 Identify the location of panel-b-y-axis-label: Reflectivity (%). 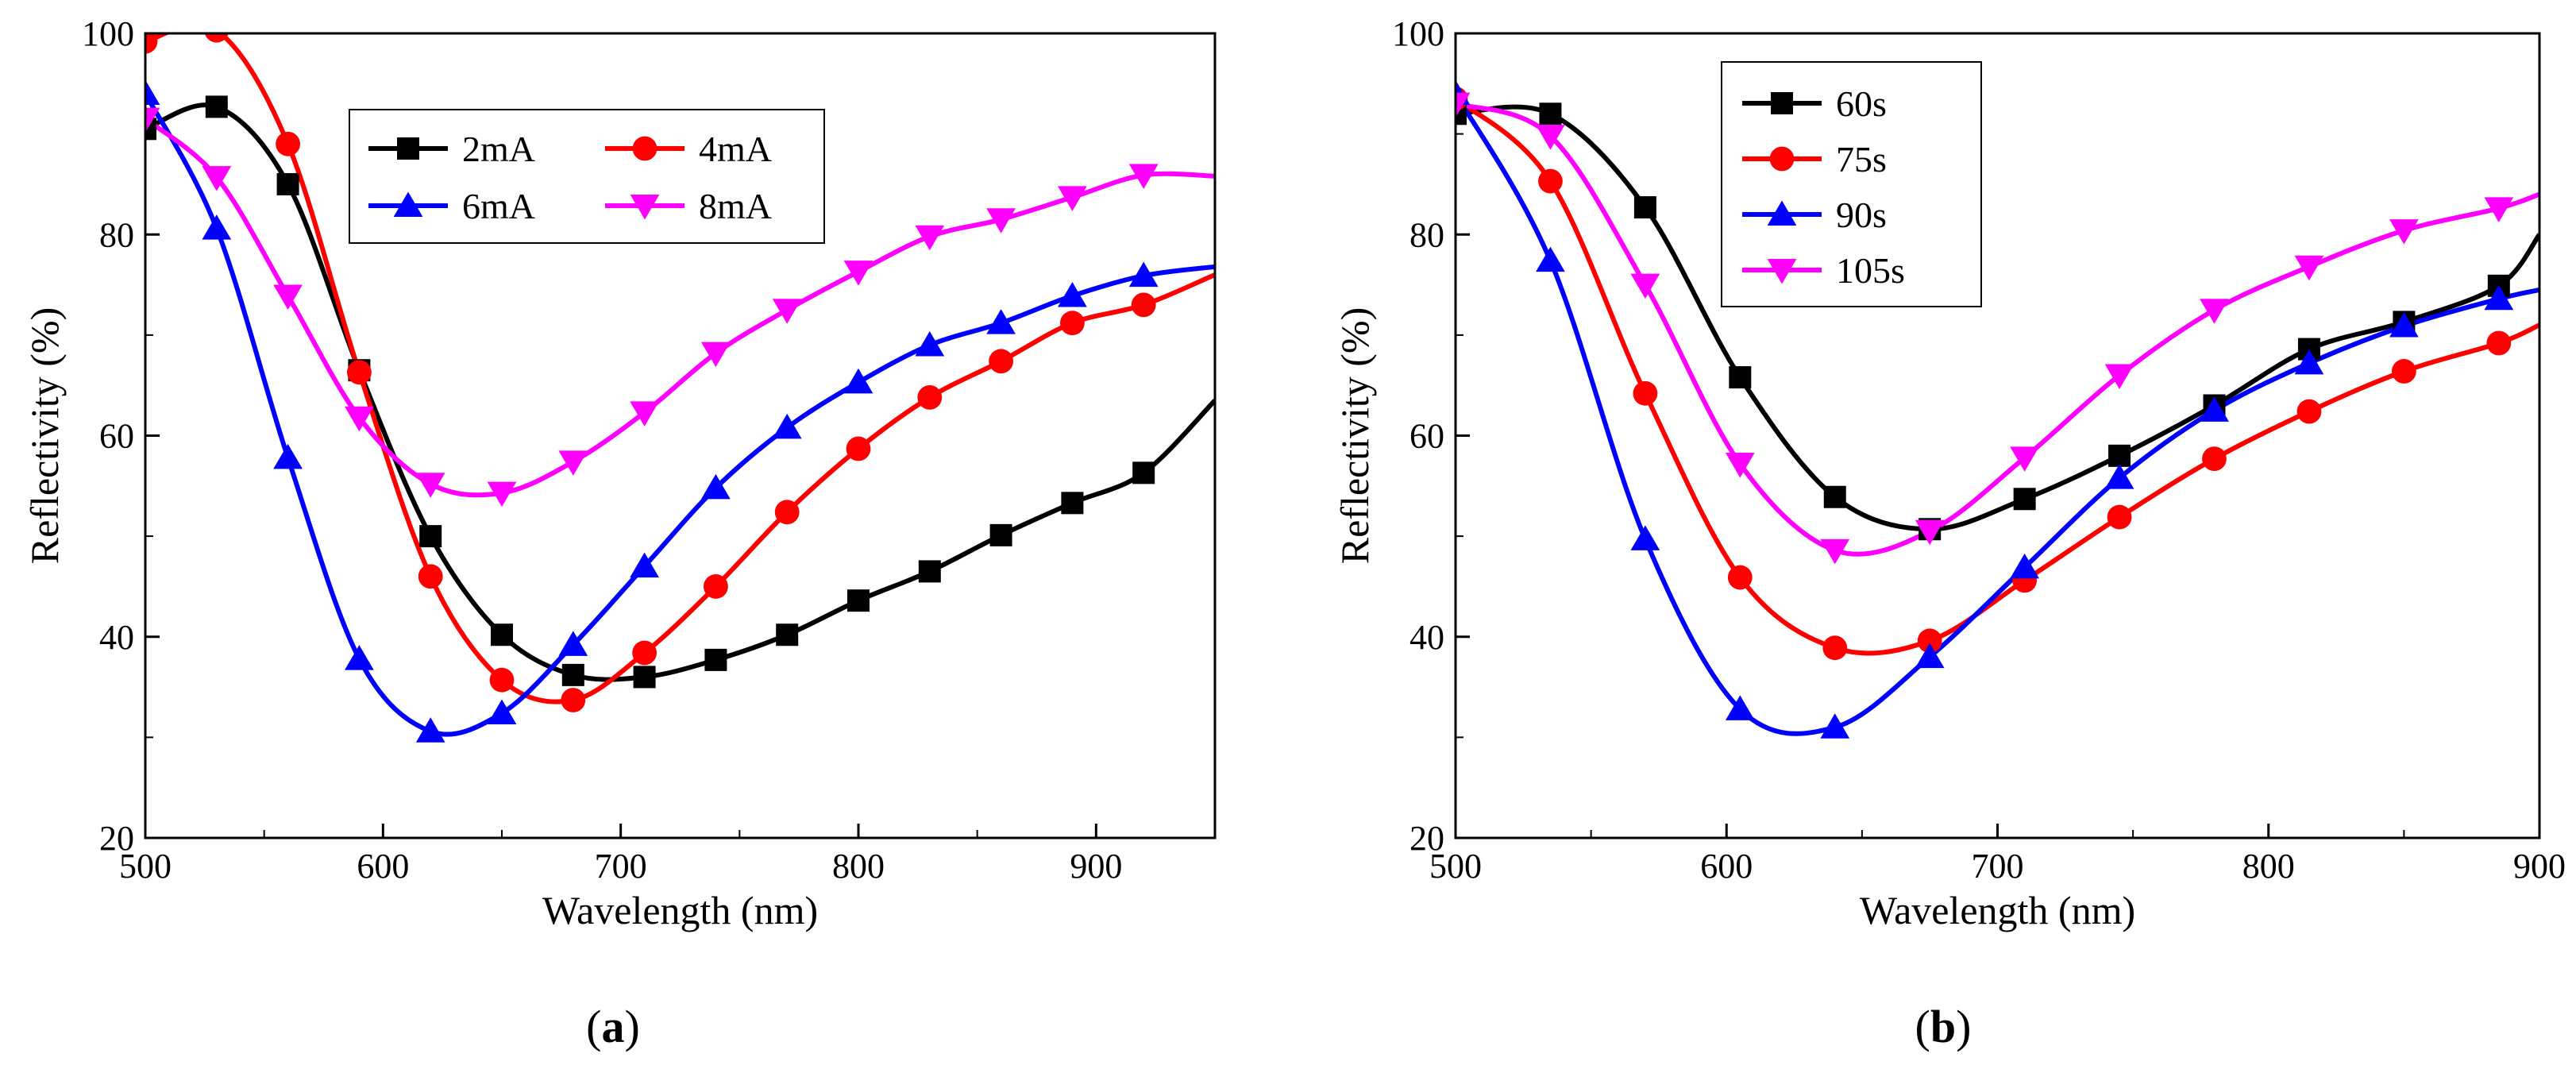
(1354, 436).